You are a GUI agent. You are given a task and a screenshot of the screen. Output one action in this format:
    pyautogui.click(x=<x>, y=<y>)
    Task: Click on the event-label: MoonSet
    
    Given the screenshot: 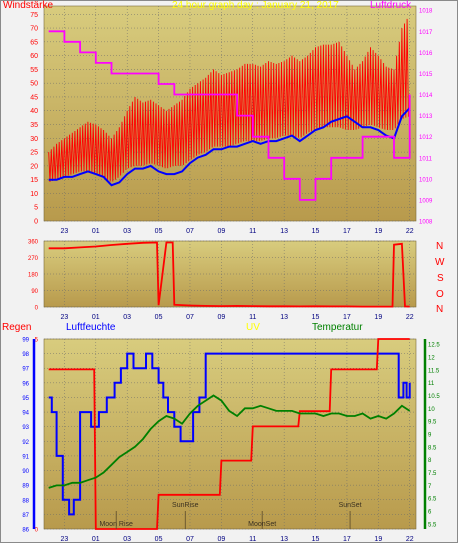 What is the action you would take?
    pyautogui.click(x=262, y=524)
    